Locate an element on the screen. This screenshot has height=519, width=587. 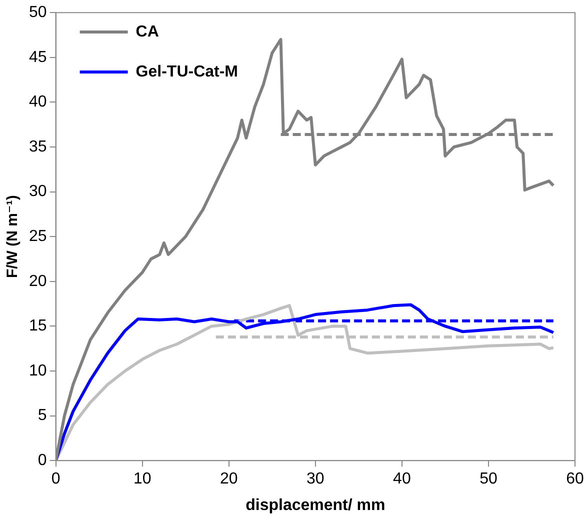
y-tick-label: 45 is located at coordinates (38, 57).